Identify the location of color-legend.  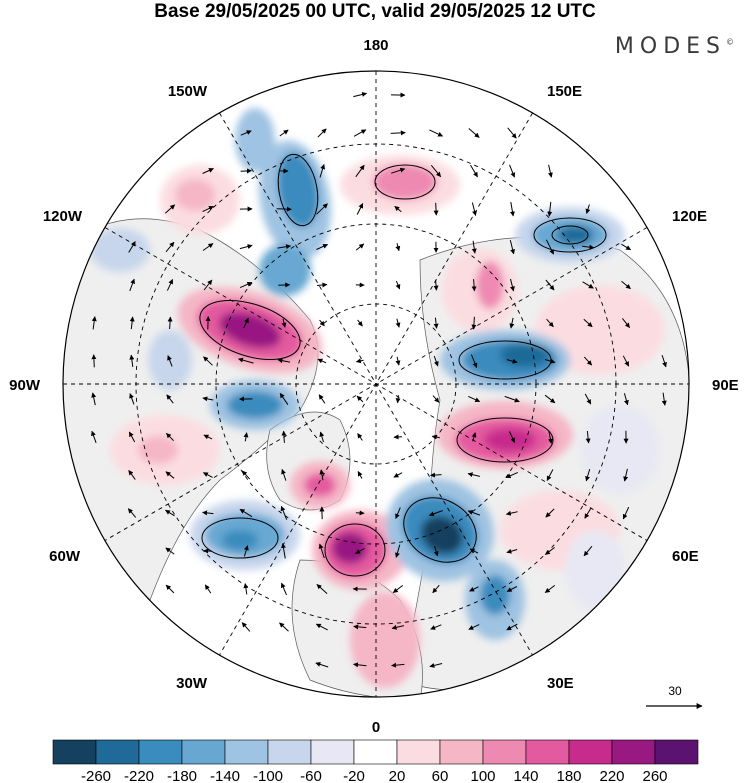
(375, 752).